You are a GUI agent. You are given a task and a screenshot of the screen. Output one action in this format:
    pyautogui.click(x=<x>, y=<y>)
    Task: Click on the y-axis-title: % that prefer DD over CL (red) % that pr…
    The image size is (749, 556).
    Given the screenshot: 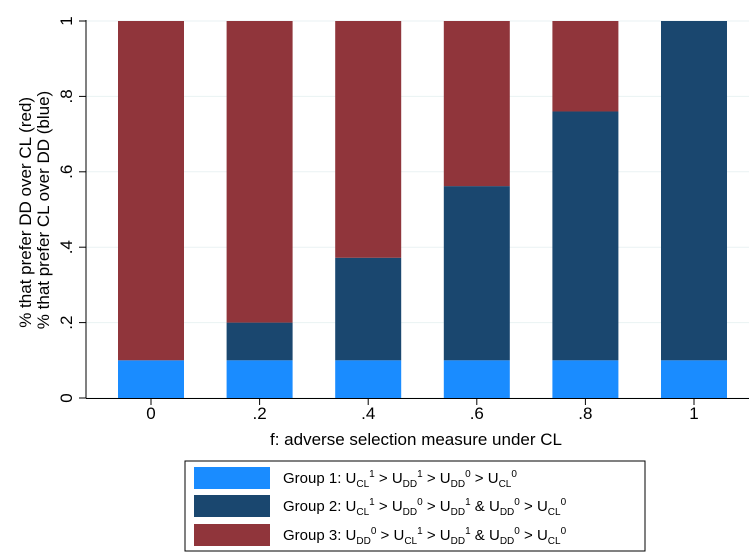 What is the action you would take?
    pyautogui.click(x=34, y=210)
    